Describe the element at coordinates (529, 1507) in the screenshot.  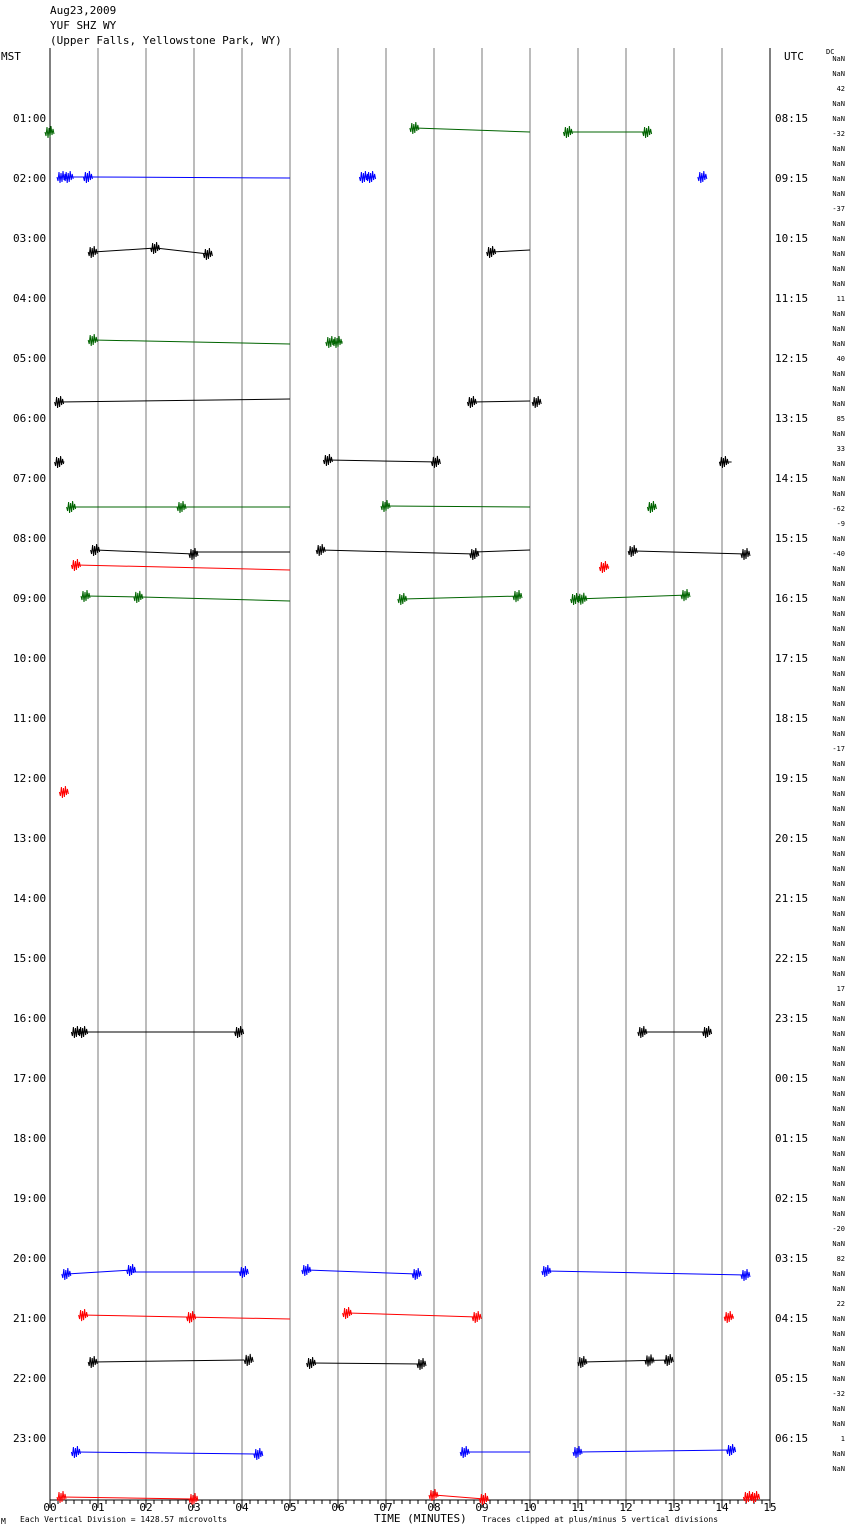
I see `x-tick-label: 10` at that location.